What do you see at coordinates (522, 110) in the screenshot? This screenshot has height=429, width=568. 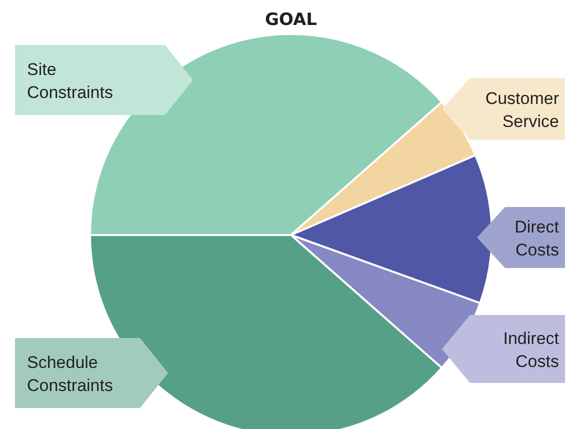 I see `slice-label: Customer Service` at bounding box center [522, 110].